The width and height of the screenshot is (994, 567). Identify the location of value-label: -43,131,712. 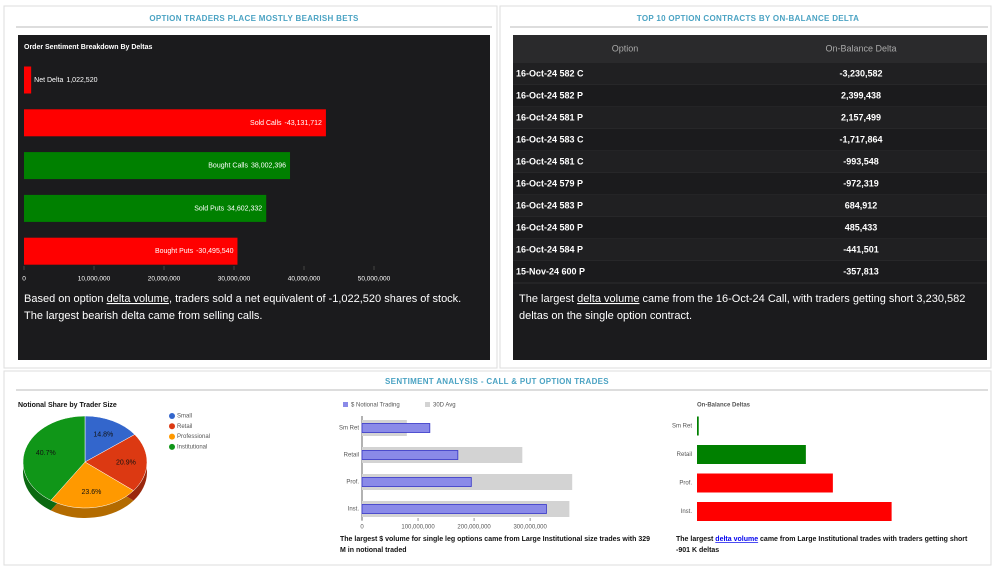
(303, 123).